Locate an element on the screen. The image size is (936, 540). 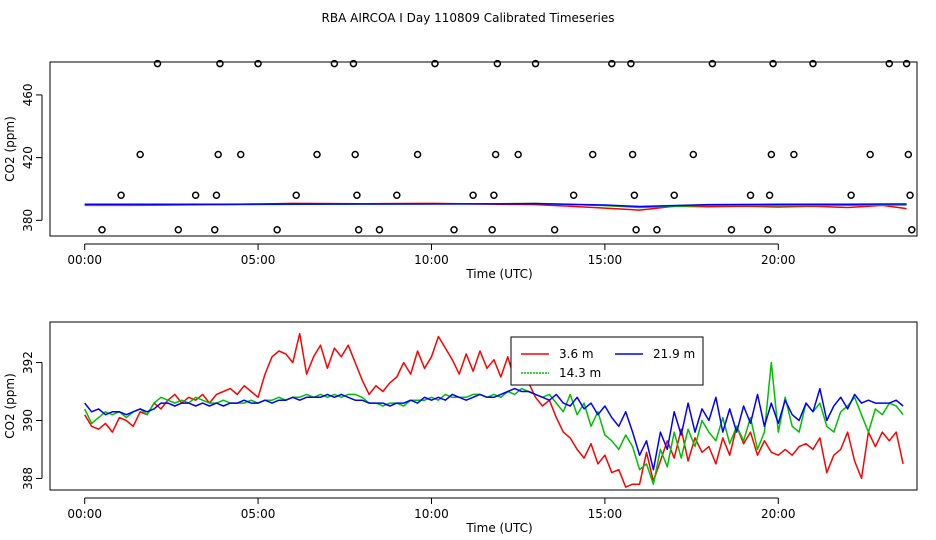
y-tick-label: 388 is located at coordinates (28, 478).